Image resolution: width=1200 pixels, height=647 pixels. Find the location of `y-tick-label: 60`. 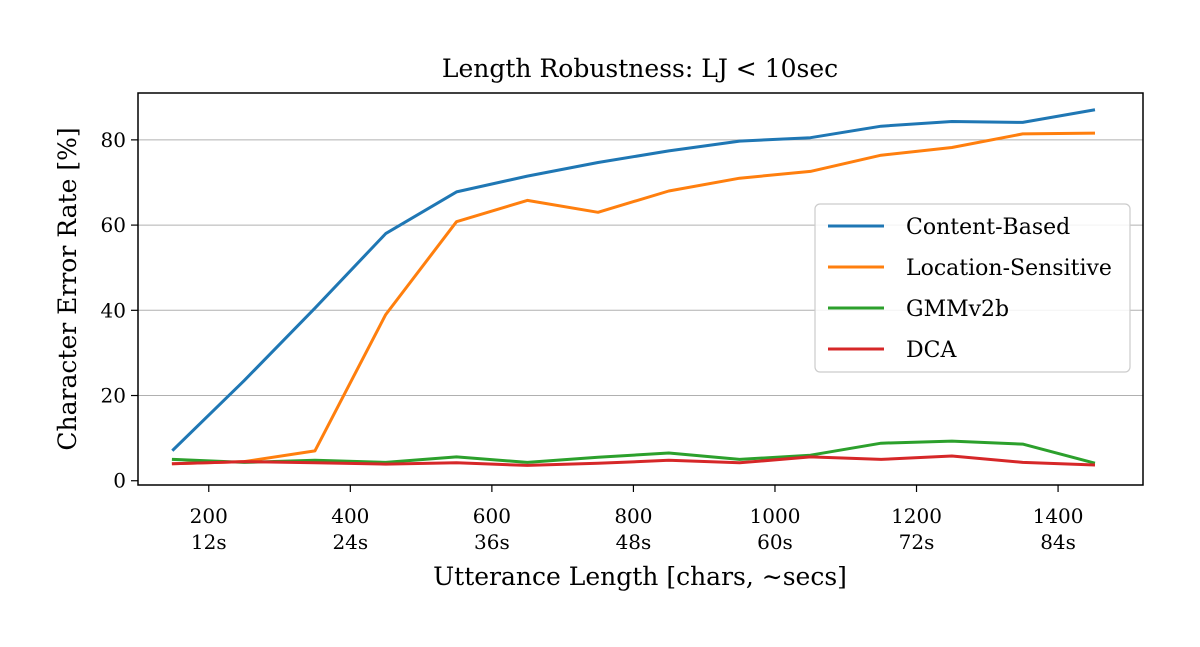

y-tick-label: 60 is located at coordinates (113, 225).